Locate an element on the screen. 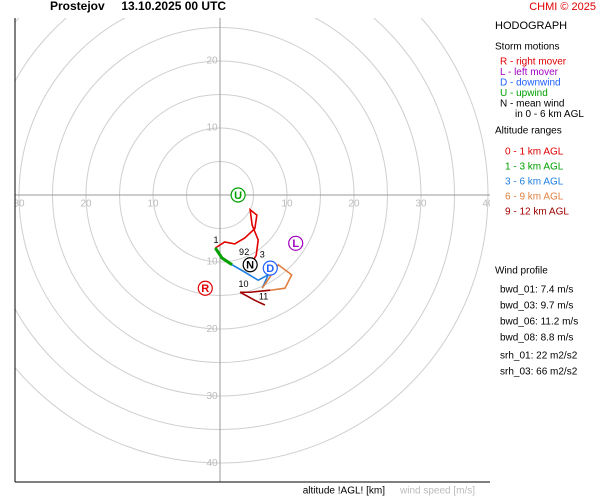 Image resolution: width=600 pixels, height=500 pixels. storm-legend-entry: L - left mover is located at coordinates (529, 72).